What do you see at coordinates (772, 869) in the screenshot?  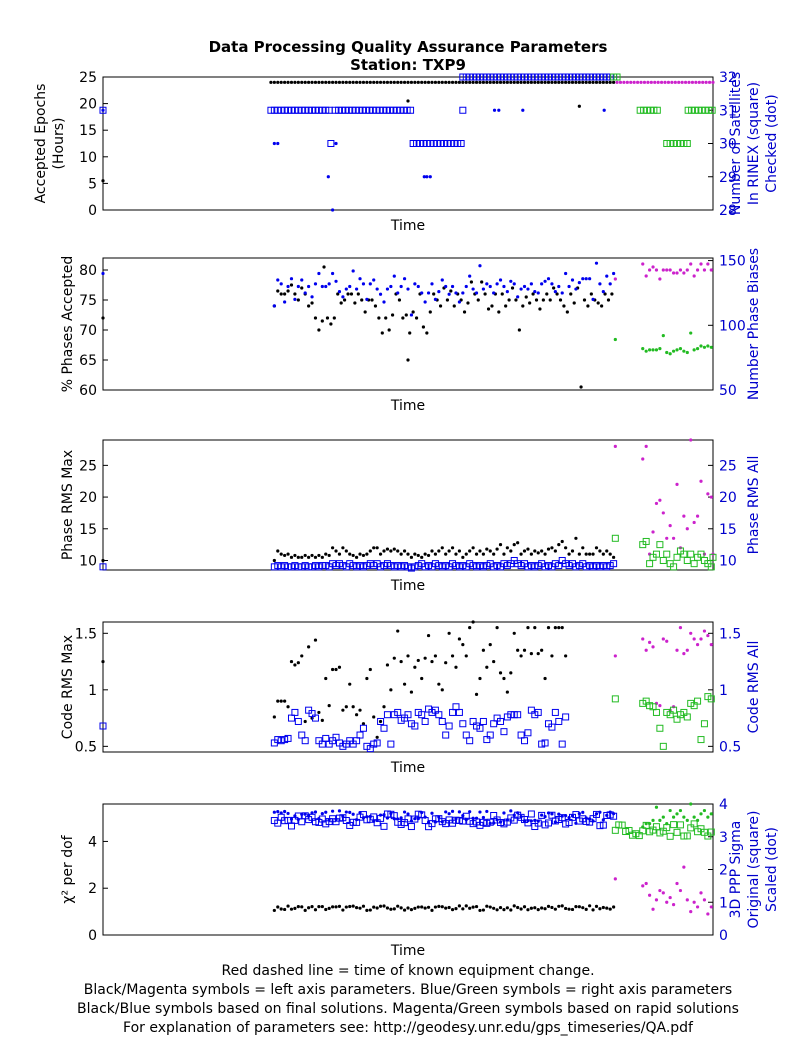 I see `y-axis-label-right: Scaled (dot)` at bounding box center [772, 869].